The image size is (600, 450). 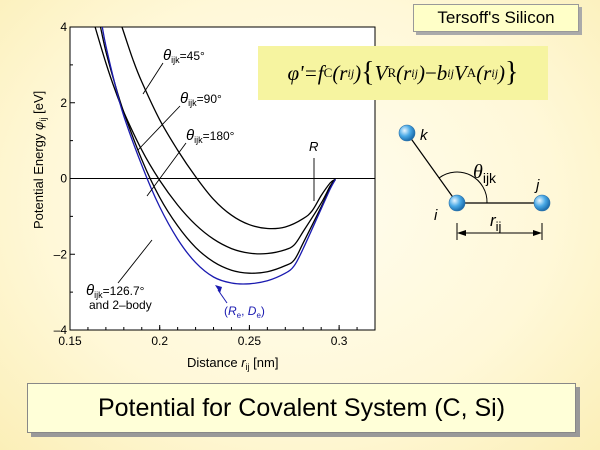 What do you see at coordinates (63, 179) in the screenshot?
I see `y-tick-label: 0` at bounding box center [63, 179].